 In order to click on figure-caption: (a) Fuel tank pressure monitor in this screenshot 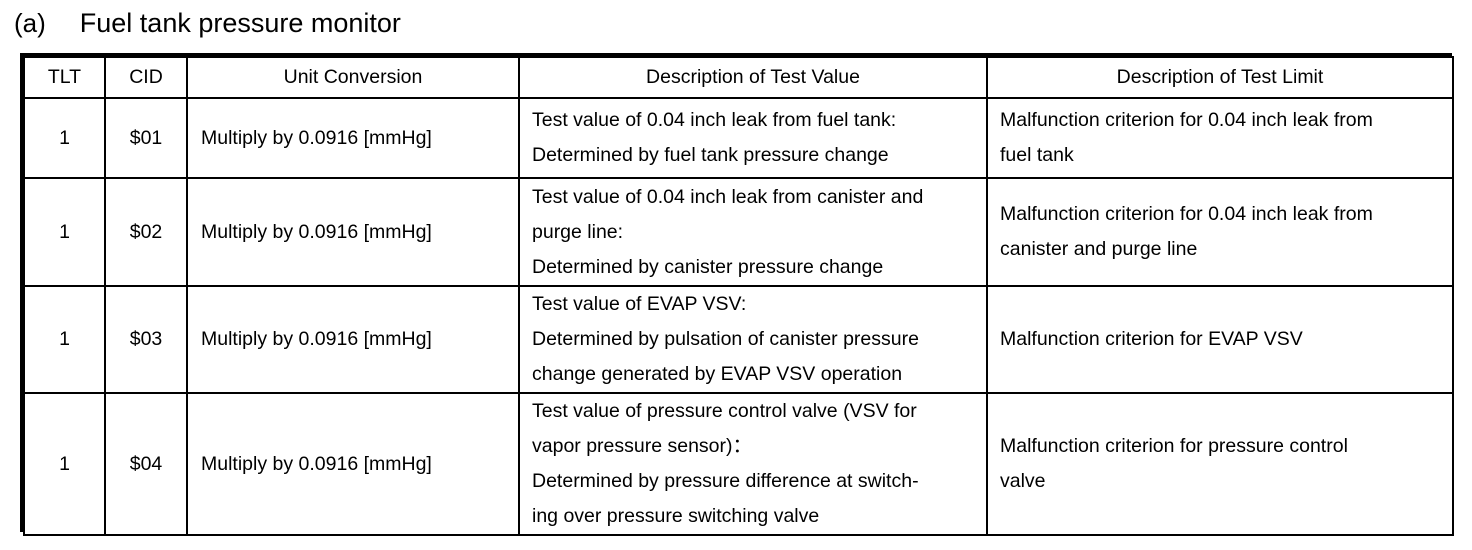, I will do `click(207, 23)`.